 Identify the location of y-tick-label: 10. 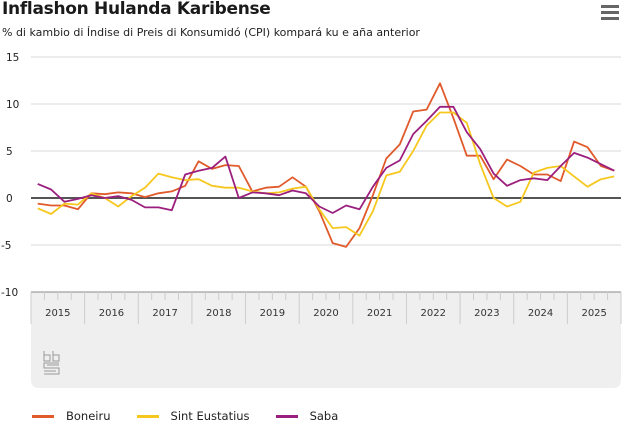
(12, 105).